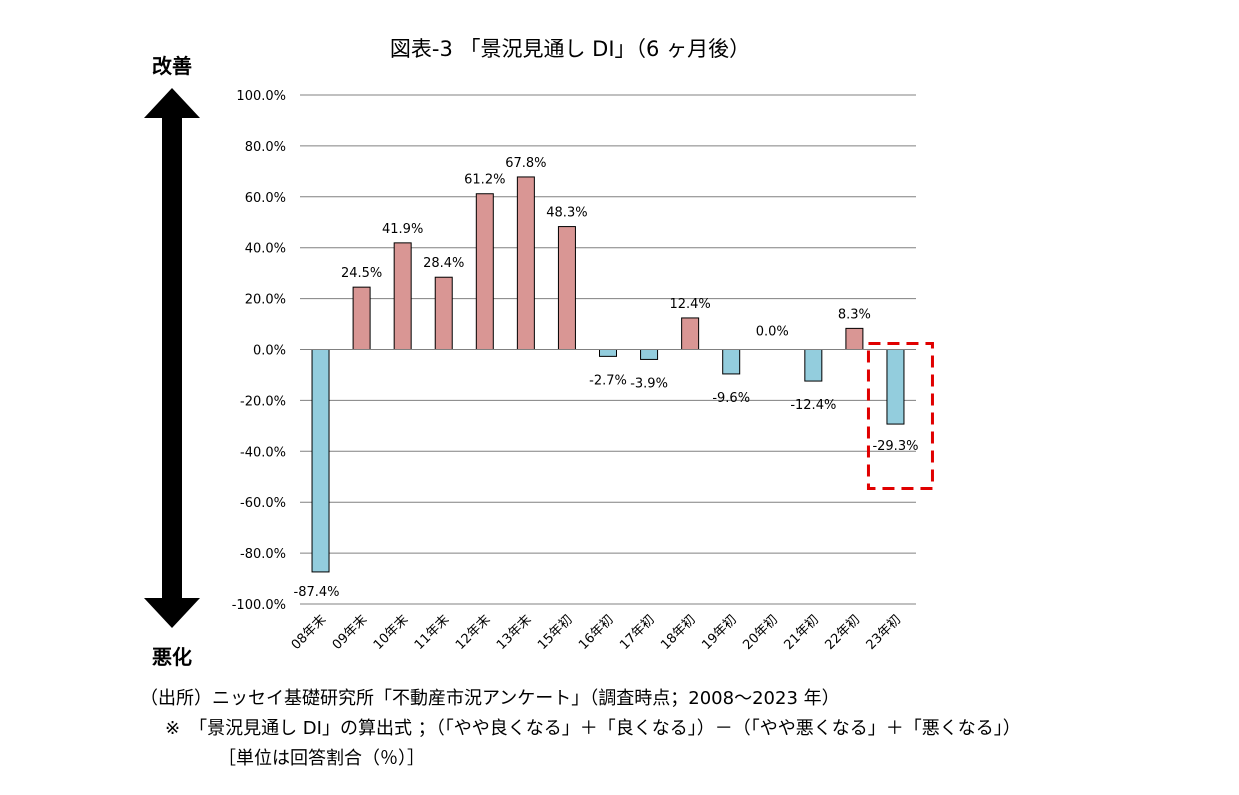 This screenshot has height=795, width=1239. Describe the element at coordinates (263, 452) in the screenshot. I see `y-tick-label: -40.0%` at that location.